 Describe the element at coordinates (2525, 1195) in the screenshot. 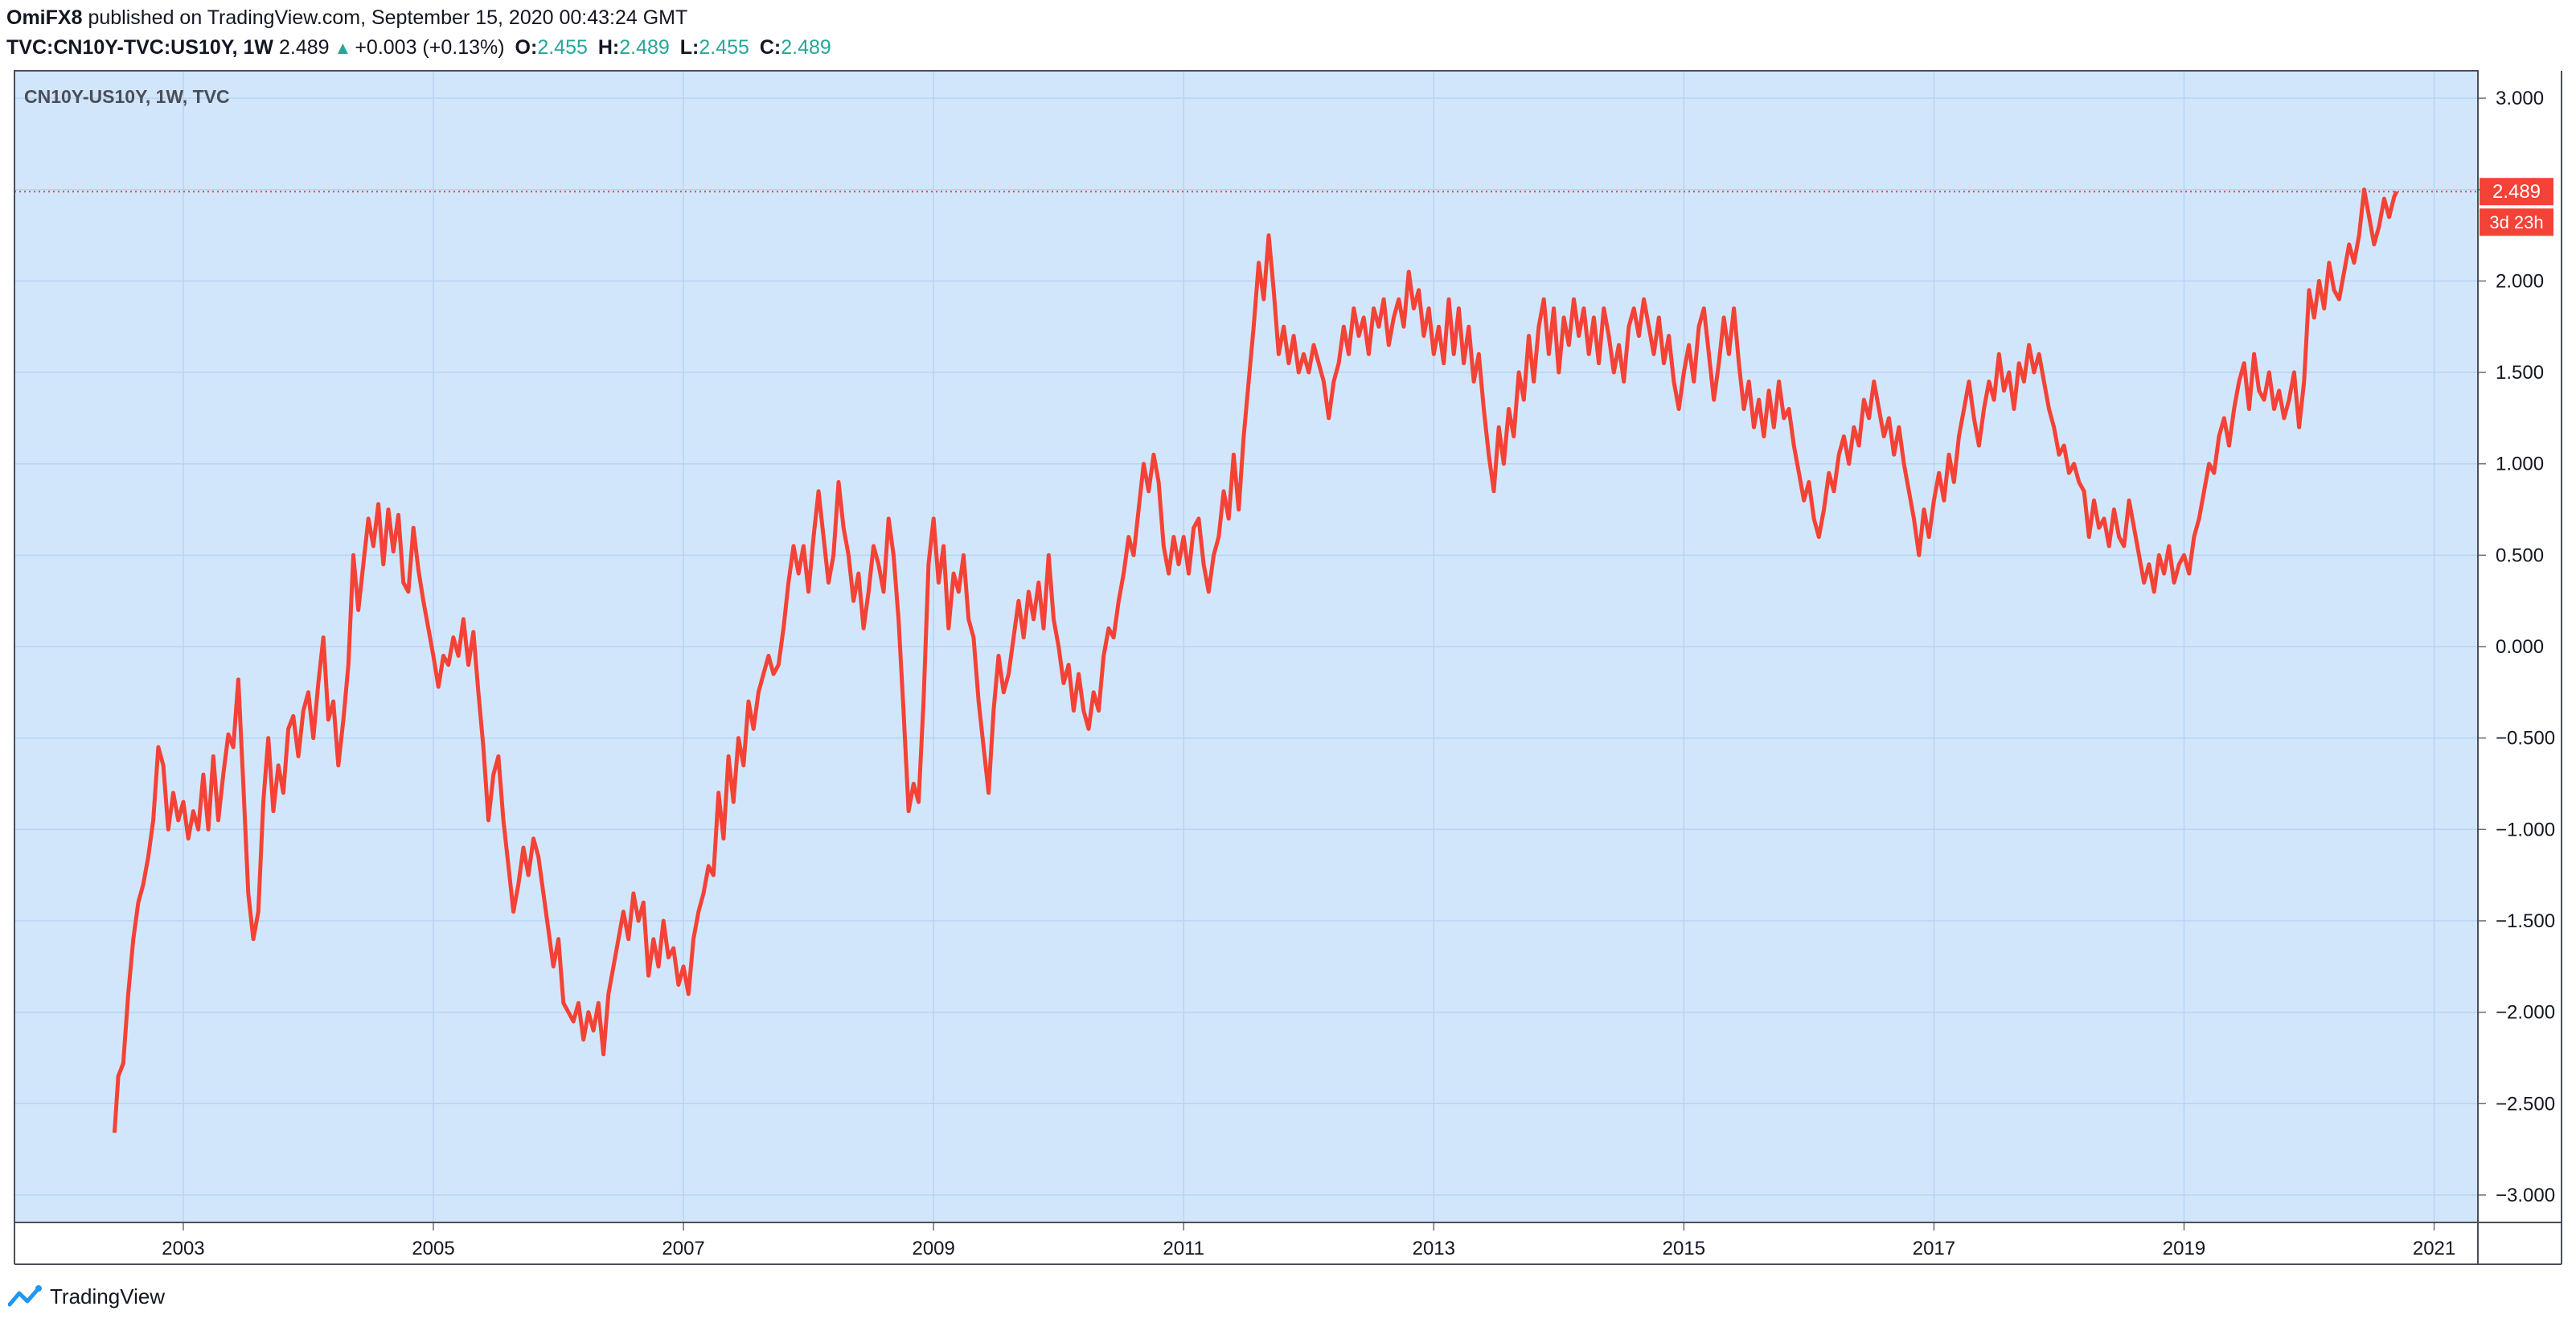

I see `y-tick-label: −3.000` at that location.